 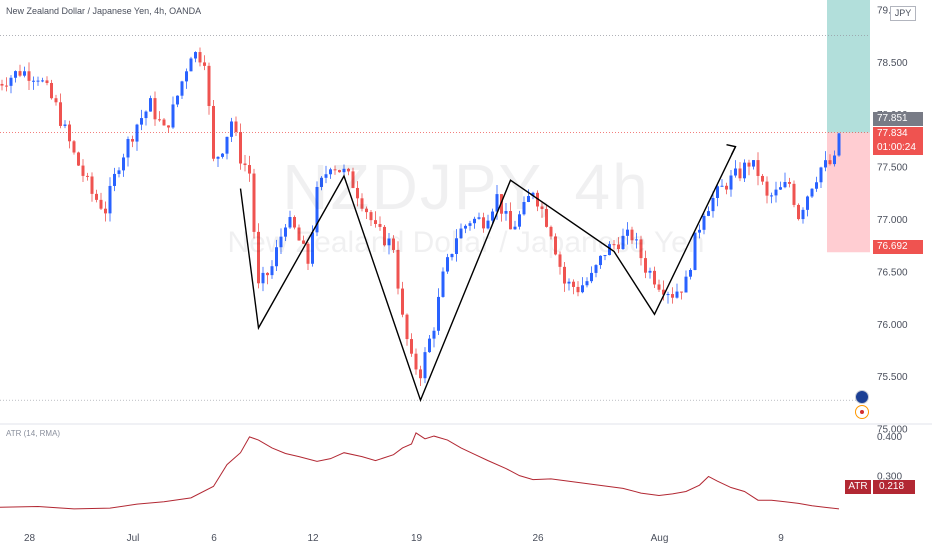 I want to click on target-zone, so click(x=848, y=66).